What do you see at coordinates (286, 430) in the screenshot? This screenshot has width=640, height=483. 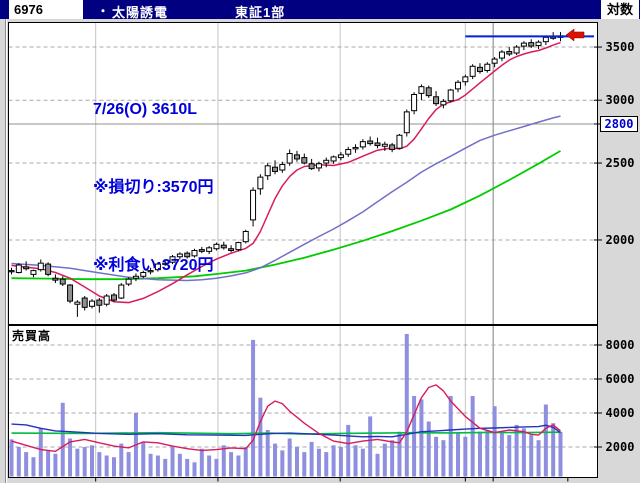 I see `volume-ma-mid-line` at bounding box center [286, 430].